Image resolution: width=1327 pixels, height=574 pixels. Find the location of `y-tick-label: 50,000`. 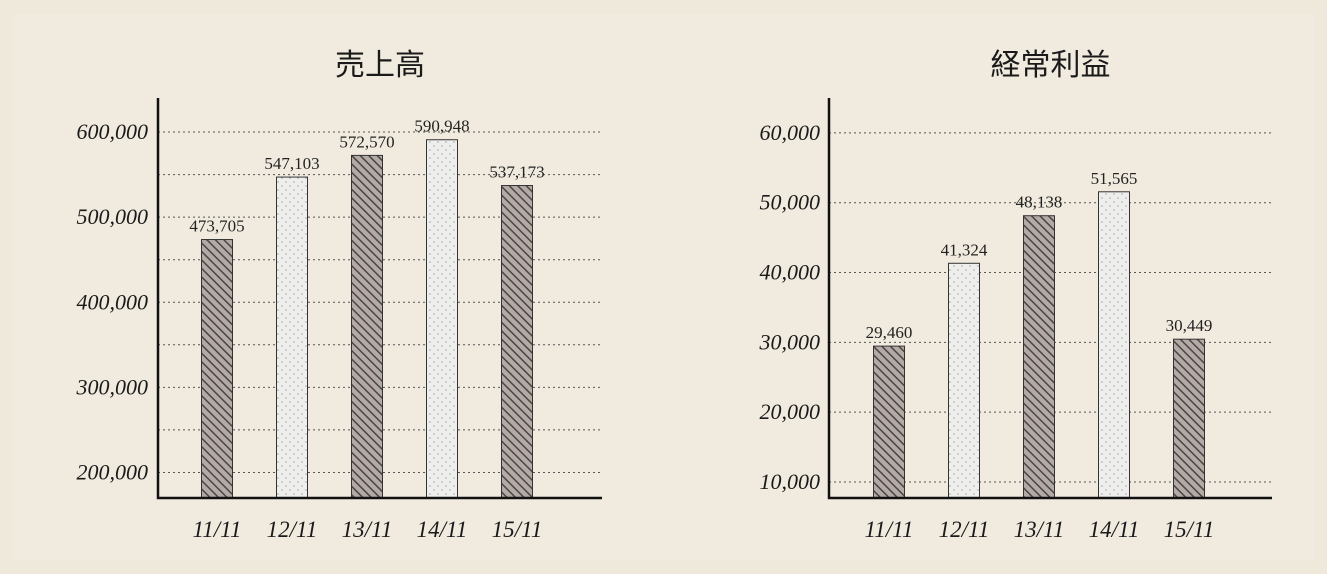

y-tick-label: 50,000 is located at coordinates (790, 202).